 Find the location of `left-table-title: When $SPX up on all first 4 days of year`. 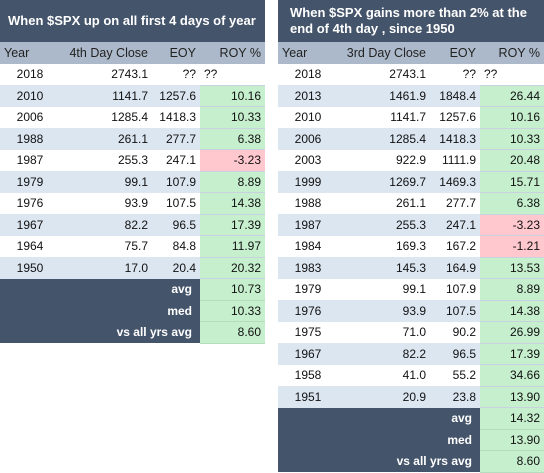

left-table-title: When $SPX up on all first 4 days of year is located at coordinates (132, 21).